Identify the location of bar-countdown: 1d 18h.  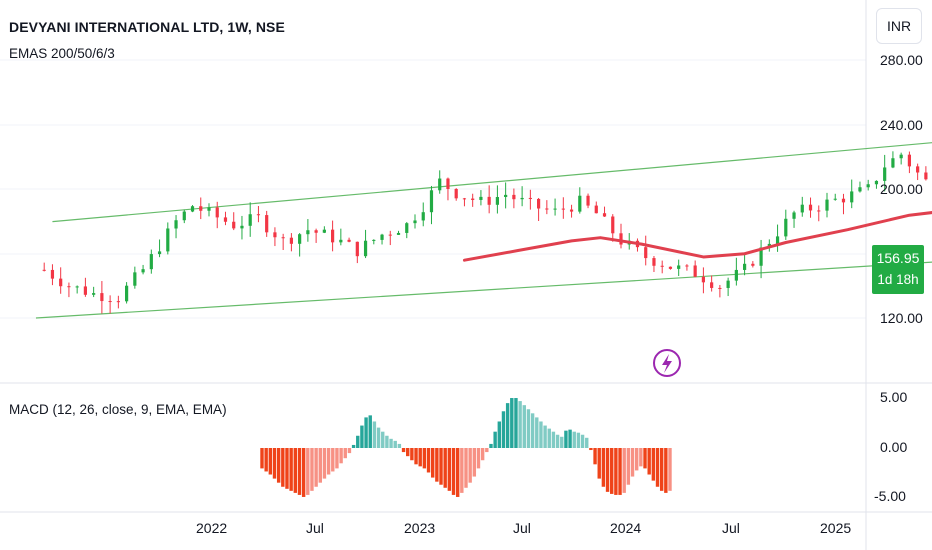
(898, 279).